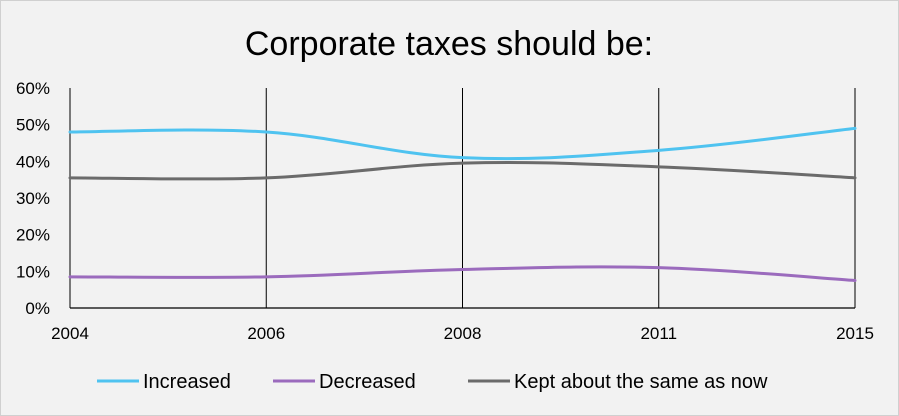 Image resolution: width=899 pixels, height=416 pixels. Describe the element at coordinates (187, 382) in the screenshot. I see `legend-label: Increased` at that location.